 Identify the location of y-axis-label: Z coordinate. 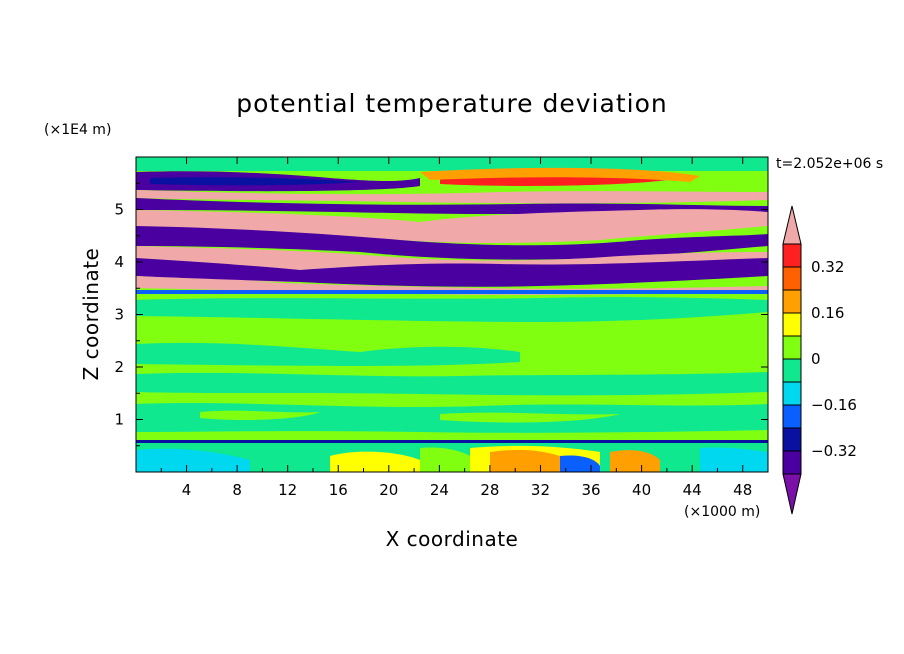
(91, 314).